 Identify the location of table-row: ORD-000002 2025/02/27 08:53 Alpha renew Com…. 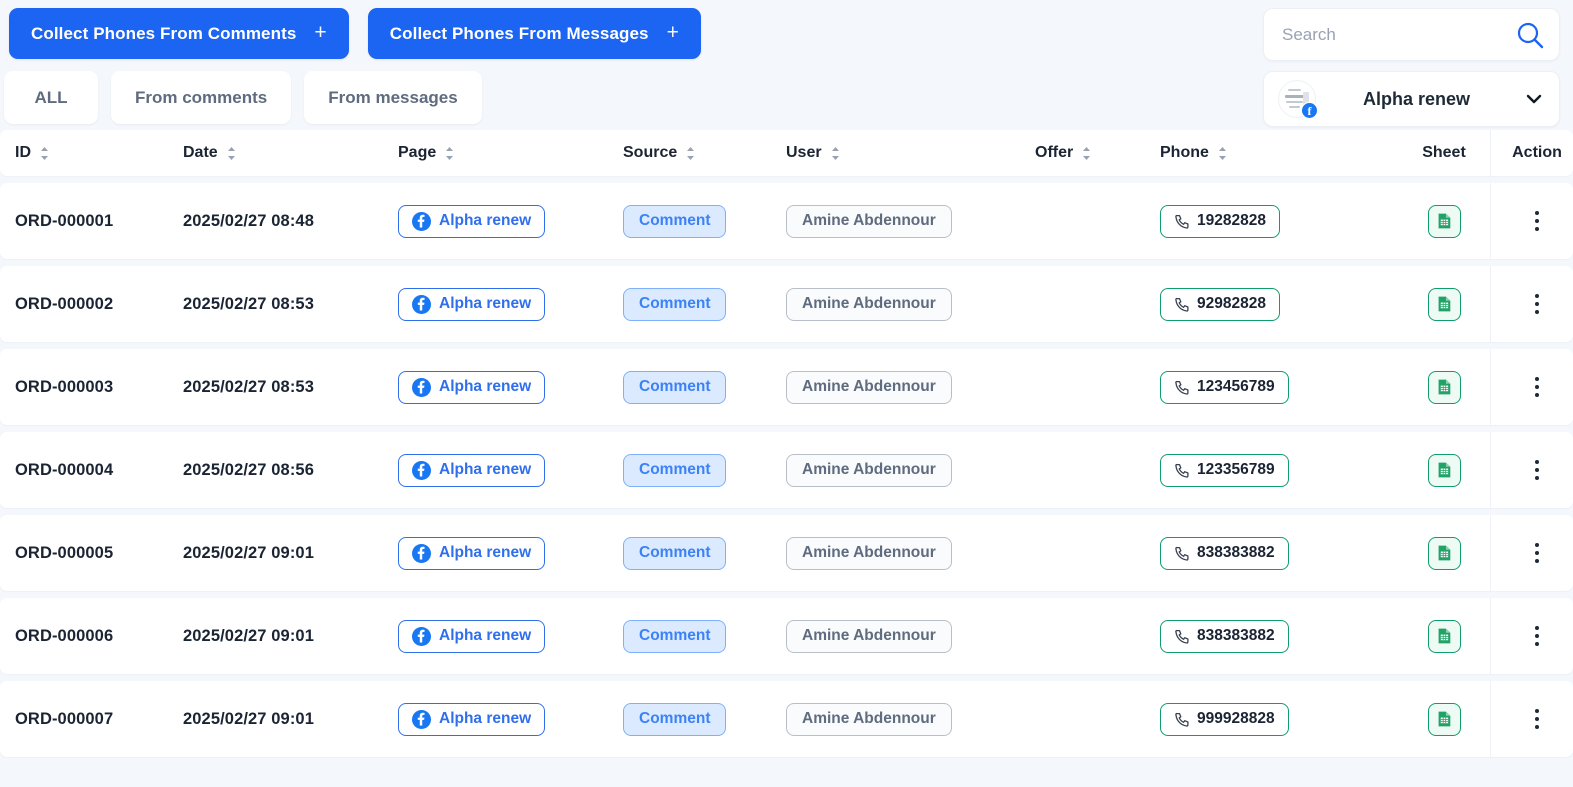
(786, 304).